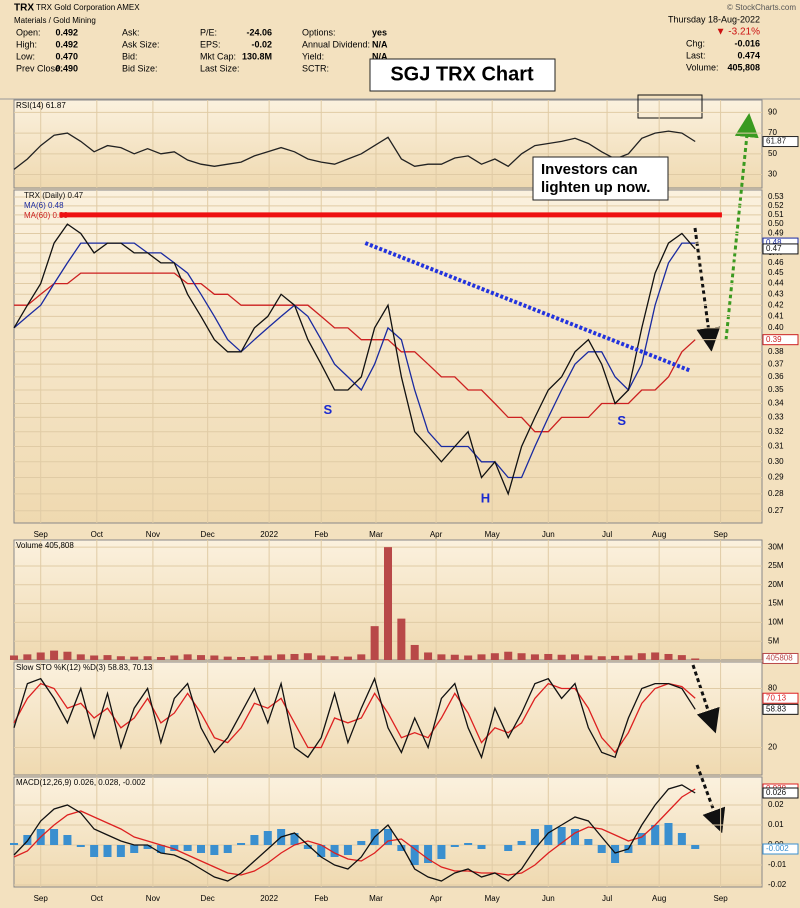 This screenshot has width=800, height=908. I want to click on callout-box, so click(600, 178).